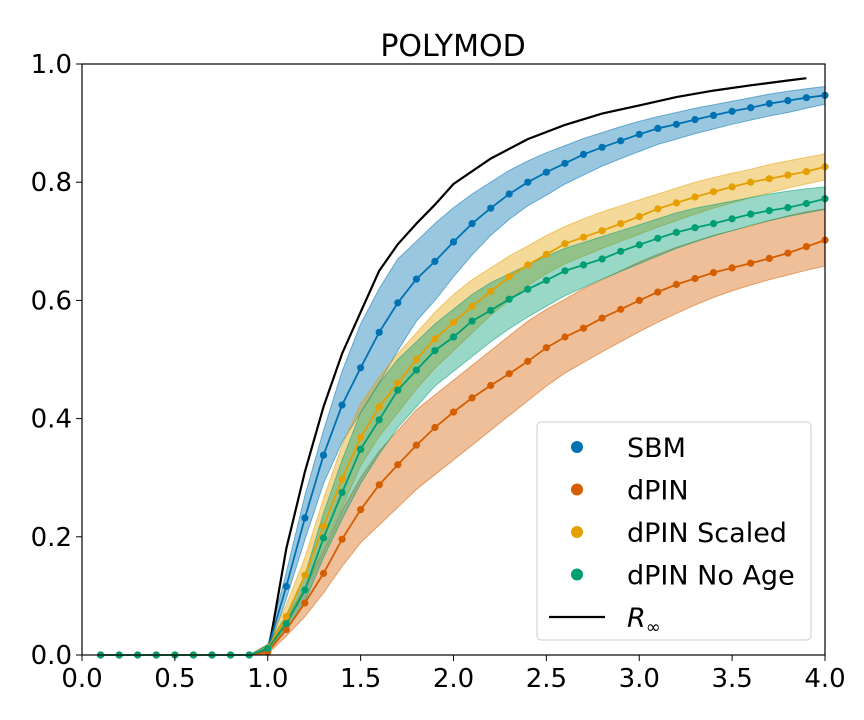 The width and height of the screenshot is (864, 720). I want to click on legend-label: dPIN, so click(658, 491).